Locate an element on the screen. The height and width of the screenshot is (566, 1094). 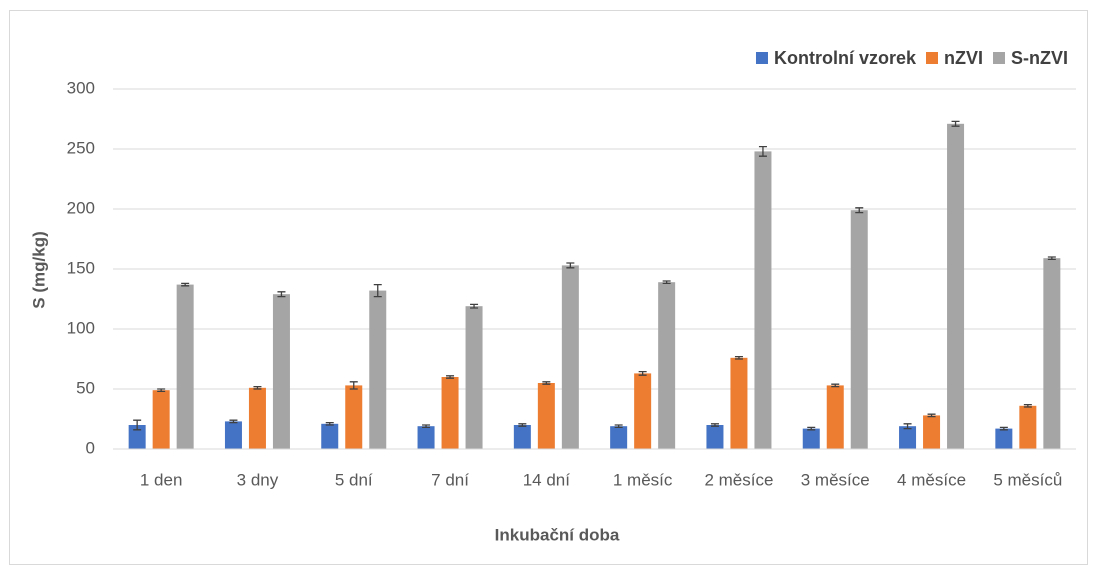
x-tick-label: 1 měsíc is located at coordinates (643, 479).